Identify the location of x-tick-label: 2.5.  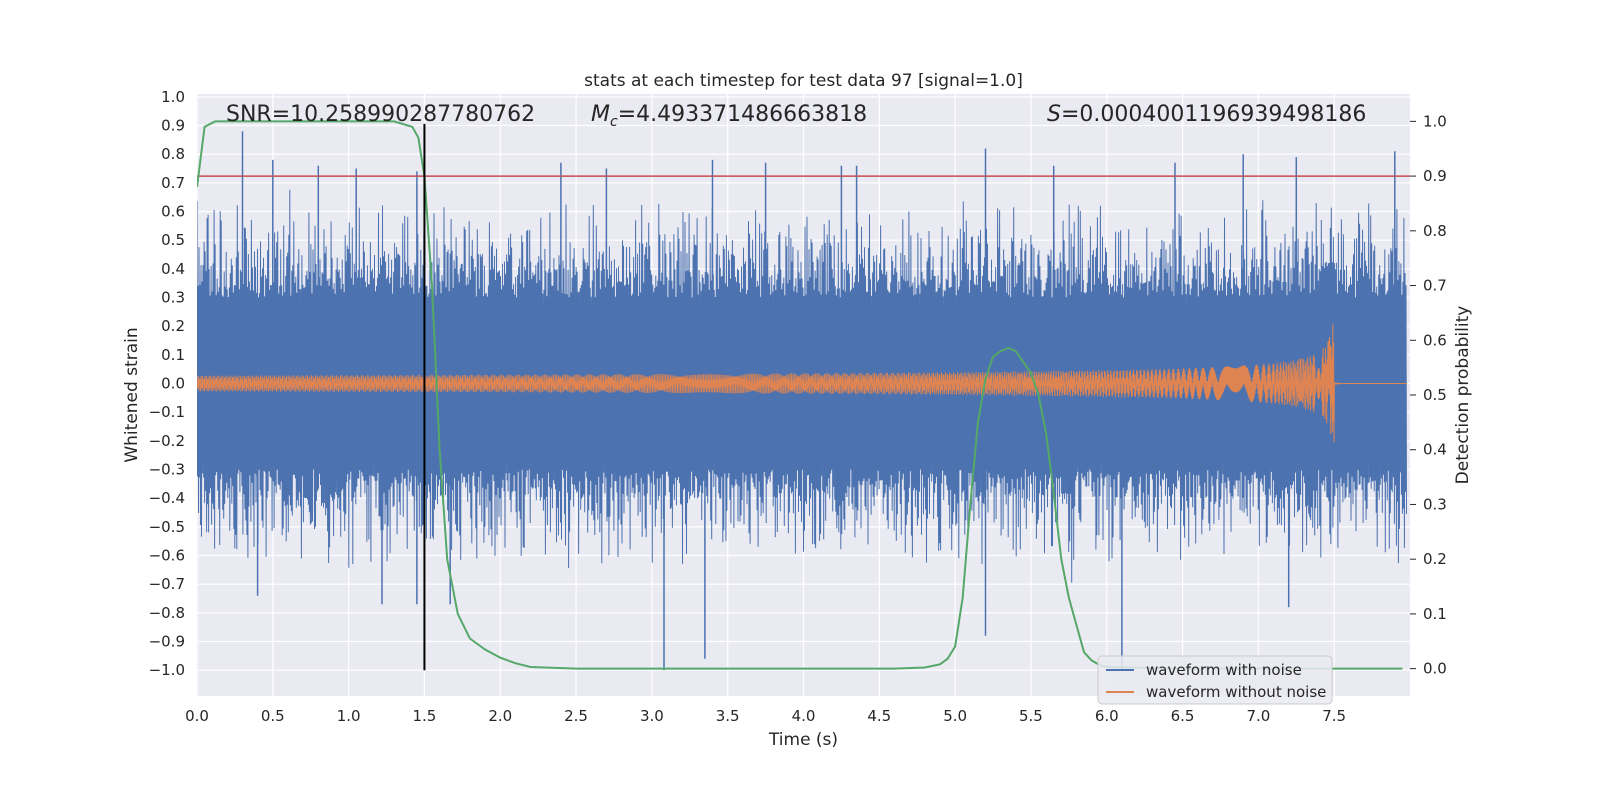
(576, 716).